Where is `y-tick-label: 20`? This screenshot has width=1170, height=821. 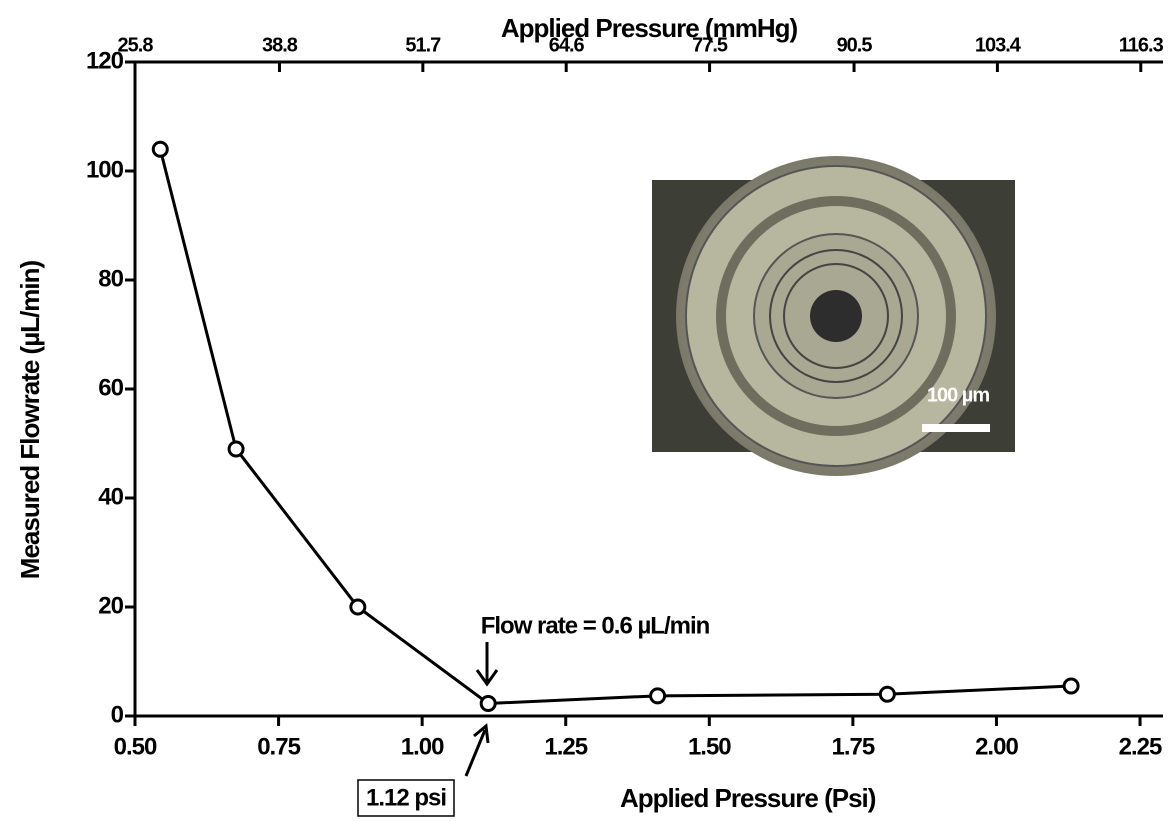 y-tick-label: 20 is located at coordinates (110, 605).